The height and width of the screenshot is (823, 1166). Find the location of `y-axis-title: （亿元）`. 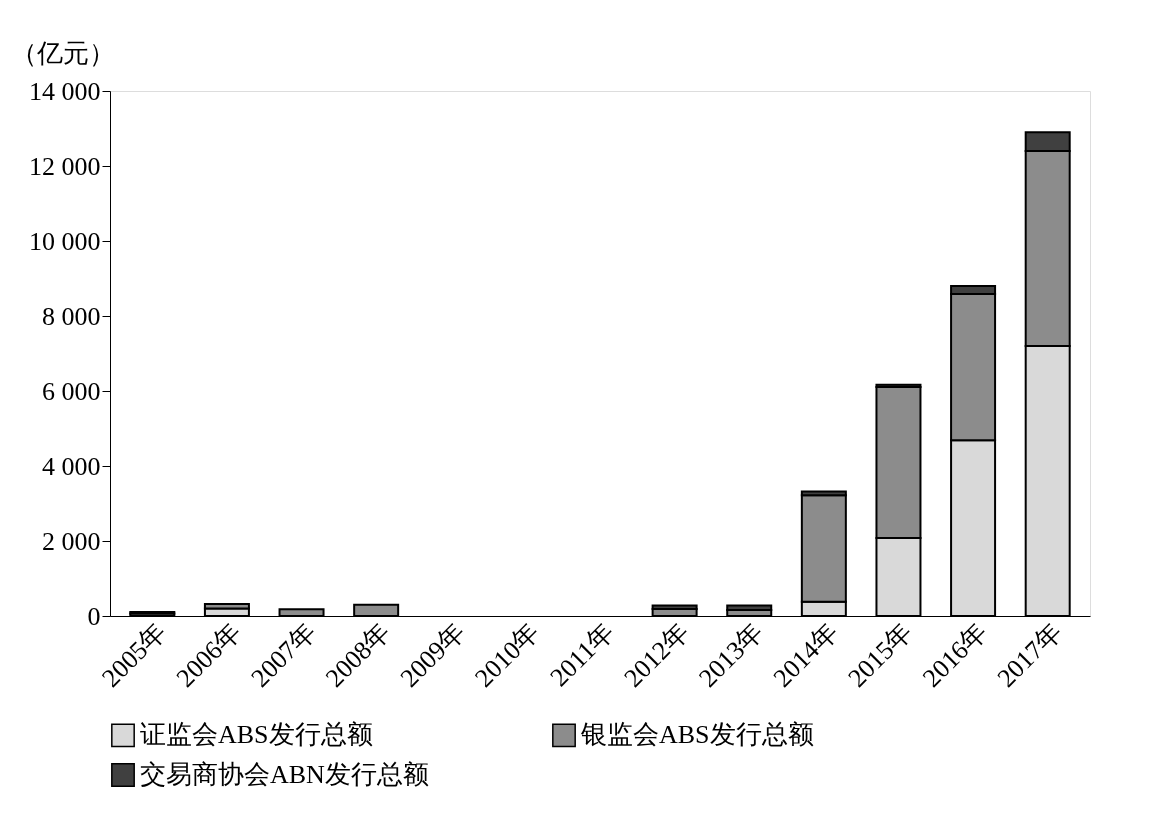

y-axis-title: （亿元） is located at coordinates (62, 53).